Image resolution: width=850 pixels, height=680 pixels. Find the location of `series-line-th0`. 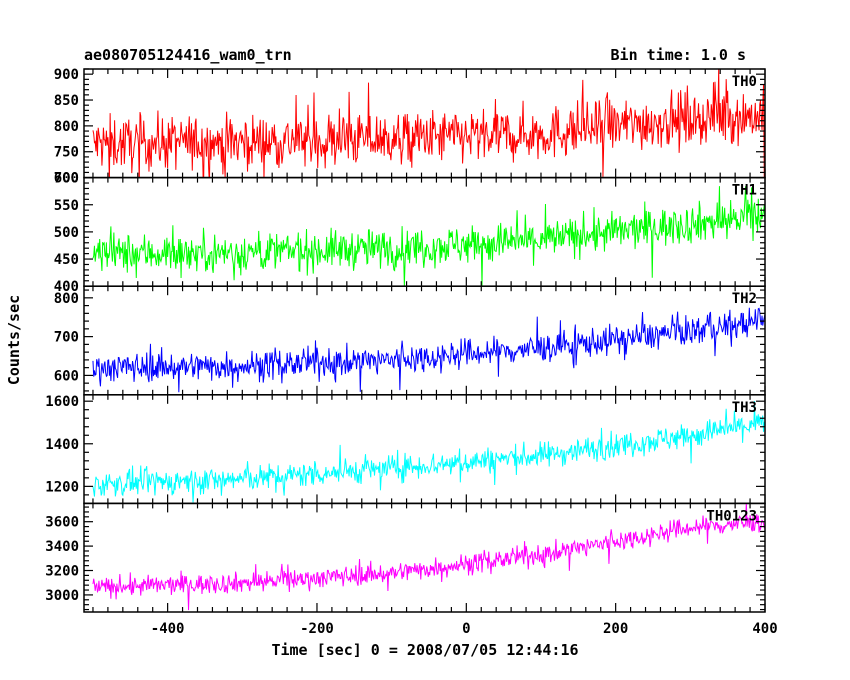

series-line-th0 is located at coordinates (428, 123).